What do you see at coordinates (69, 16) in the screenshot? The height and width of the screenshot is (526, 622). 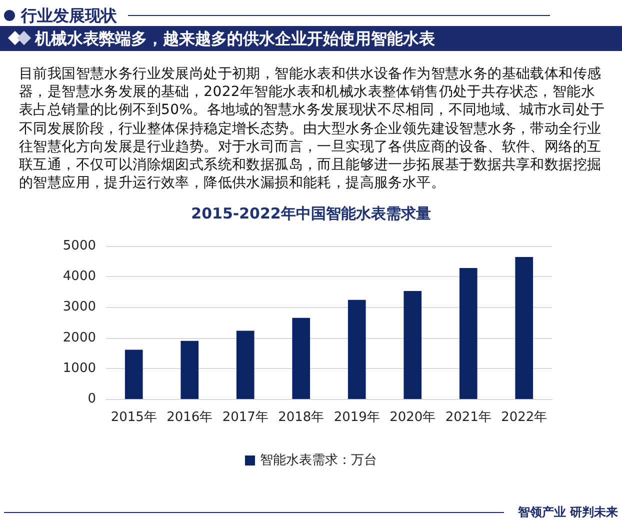 I see `text: 行业发展现状` at bounding box center [69, 16].